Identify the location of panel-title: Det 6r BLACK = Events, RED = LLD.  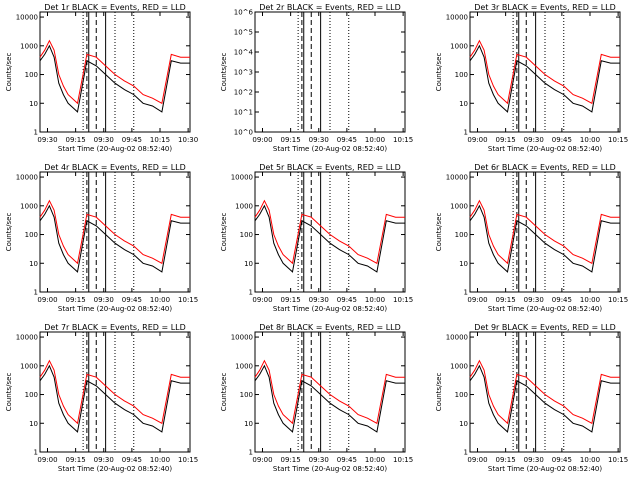
(545, 167).